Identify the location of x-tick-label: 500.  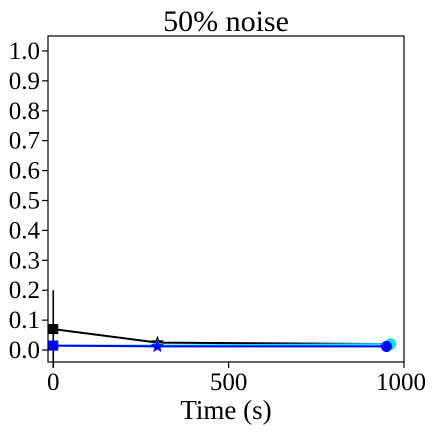
(229, 382).